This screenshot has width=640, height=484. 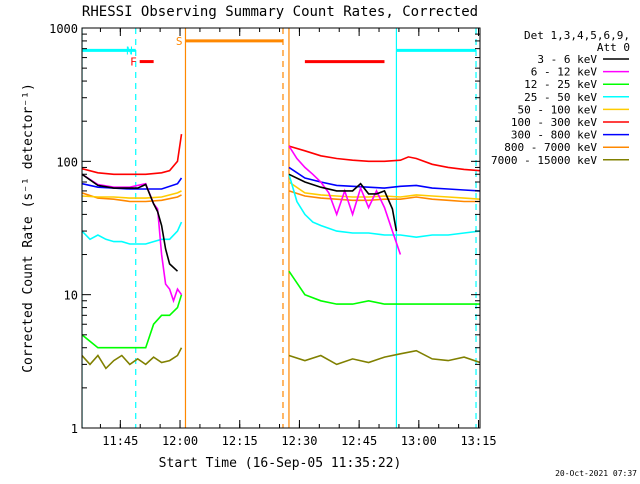 What do you see at coordinates (564, 72) in the screenshot?
I see `legend-label: 6 - 12 keV` at bounding box center [564, 72].